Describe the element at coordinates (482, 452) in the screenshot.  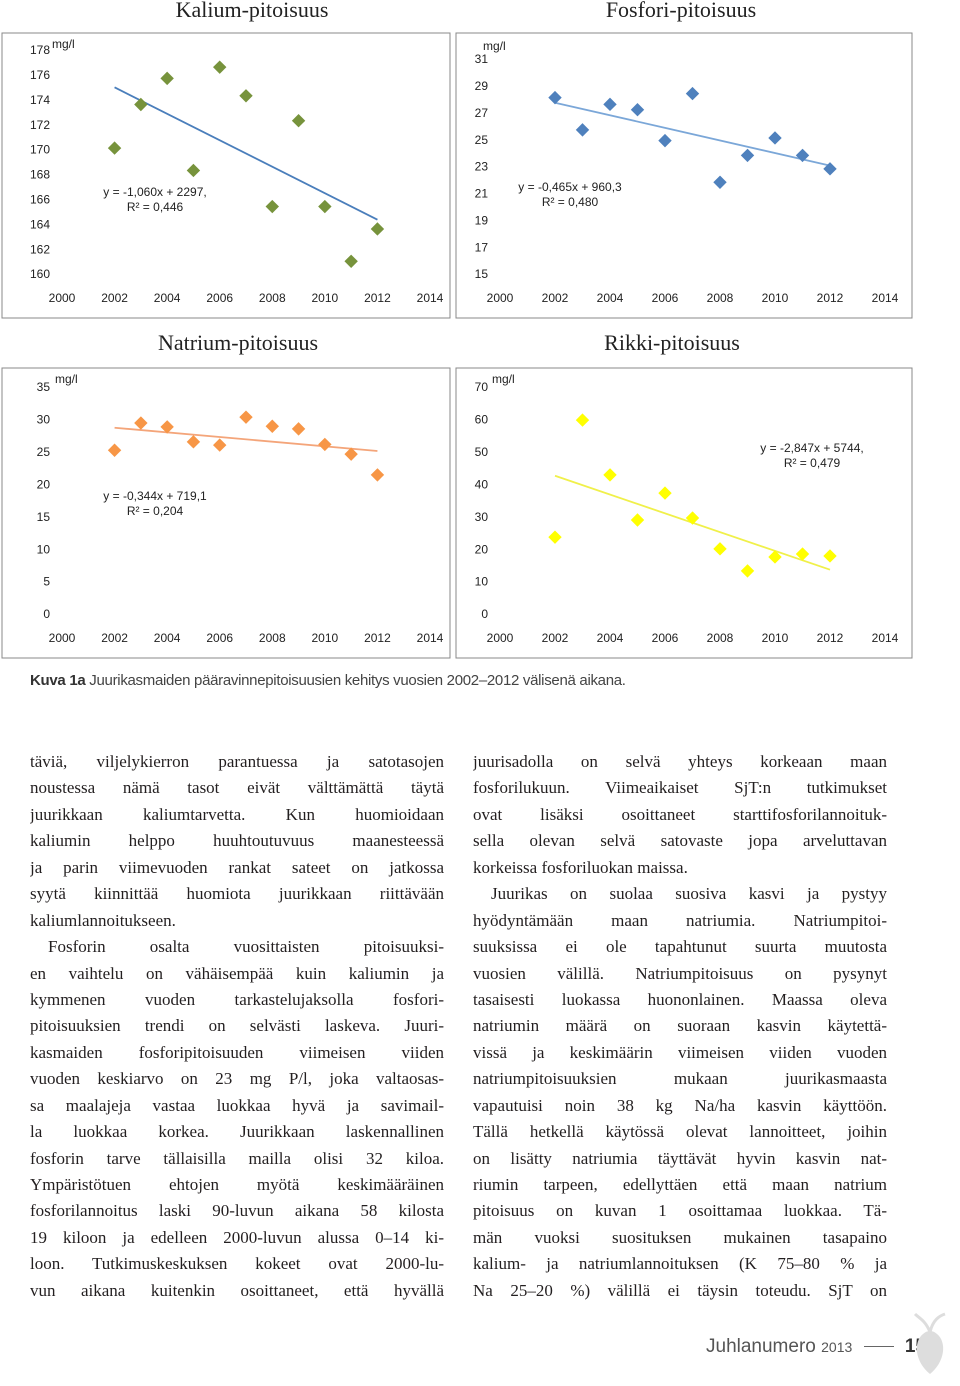
I see `y-tick-label: 50` at that location.